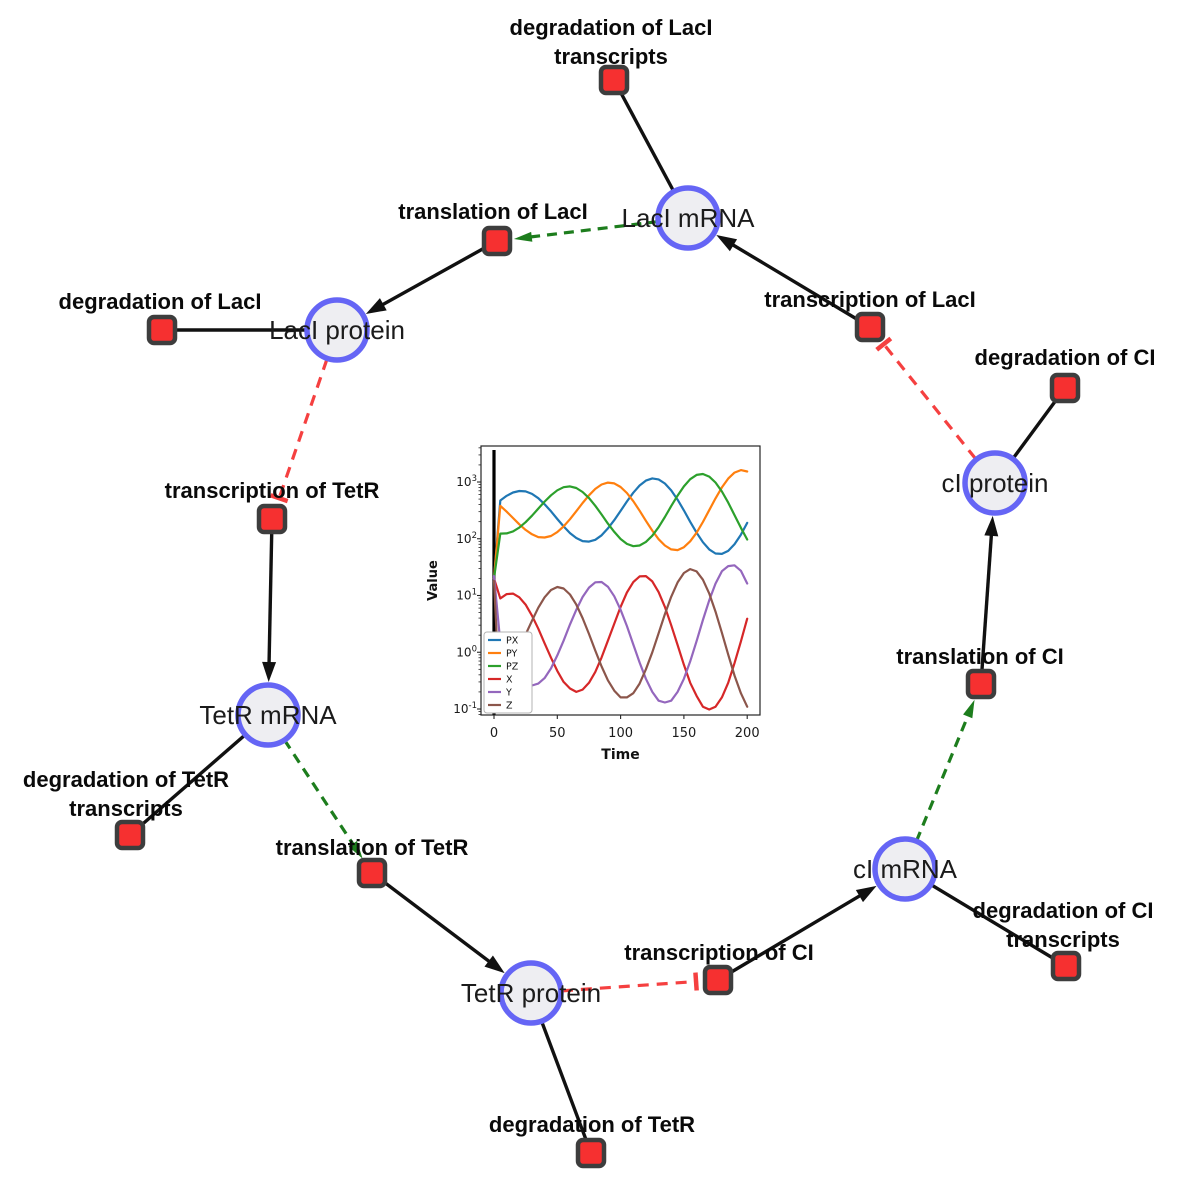 The height and width of the screenshot is (1200, 1189). Describe the element at coordinates (376, 306) in the screenshot. I see `edge-produces-transl_laci-laci_protein-arrowhead` at that location.